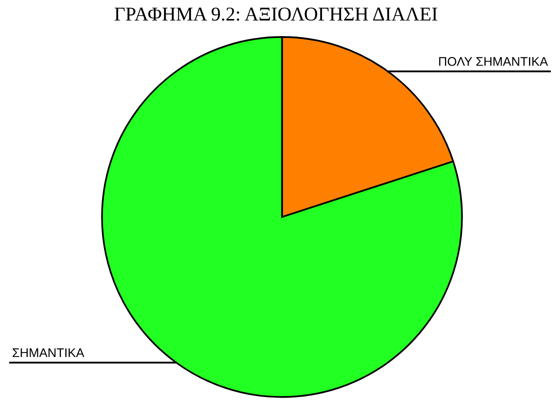  I want to click on chart-title: ΓΡΑΦΗΜΑ 9.2: ΑΞΙΟΛΟΓΗΣΗ ΔΙΑΛΕΙ, so click(276, 14).